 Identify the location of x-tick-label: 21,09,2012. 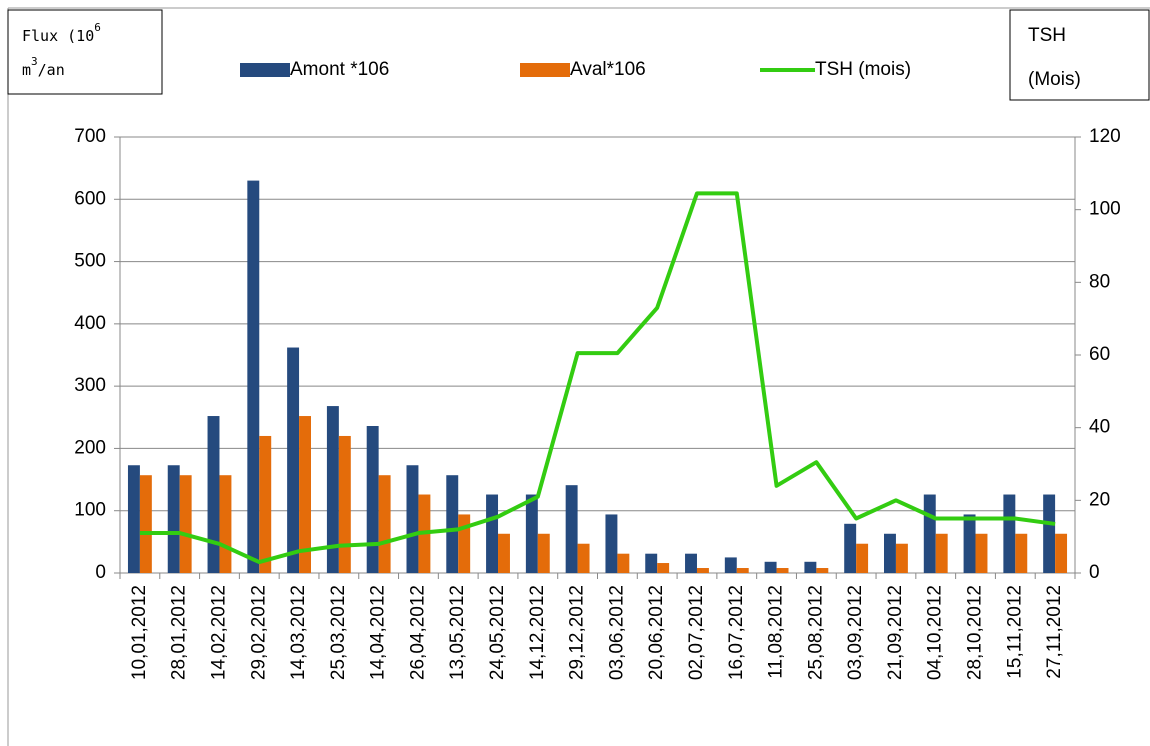
(895, 632).